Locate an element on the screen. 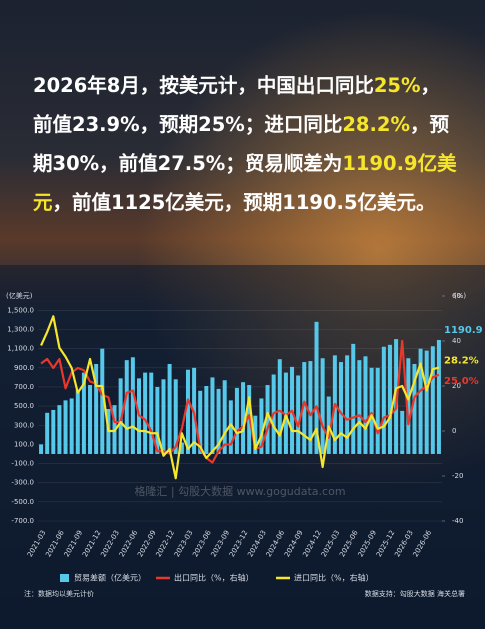 Image resolution: width=485 pixels, height=629 pixels. value-label: 25.0% is located at coordinates (461, 381).